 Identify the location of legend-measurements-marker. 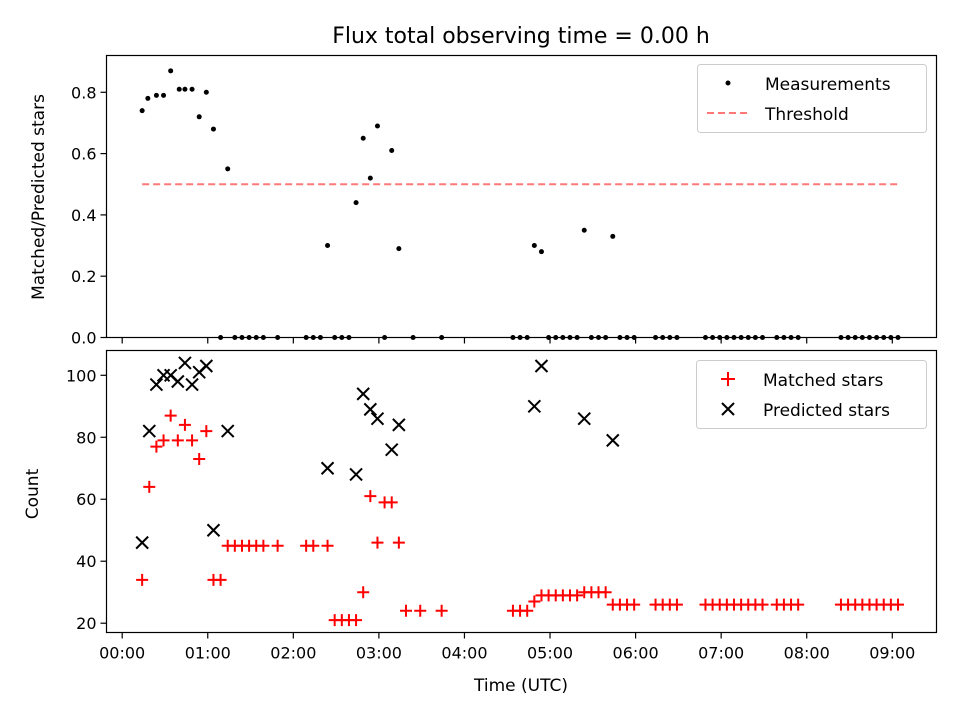
(728, 83).